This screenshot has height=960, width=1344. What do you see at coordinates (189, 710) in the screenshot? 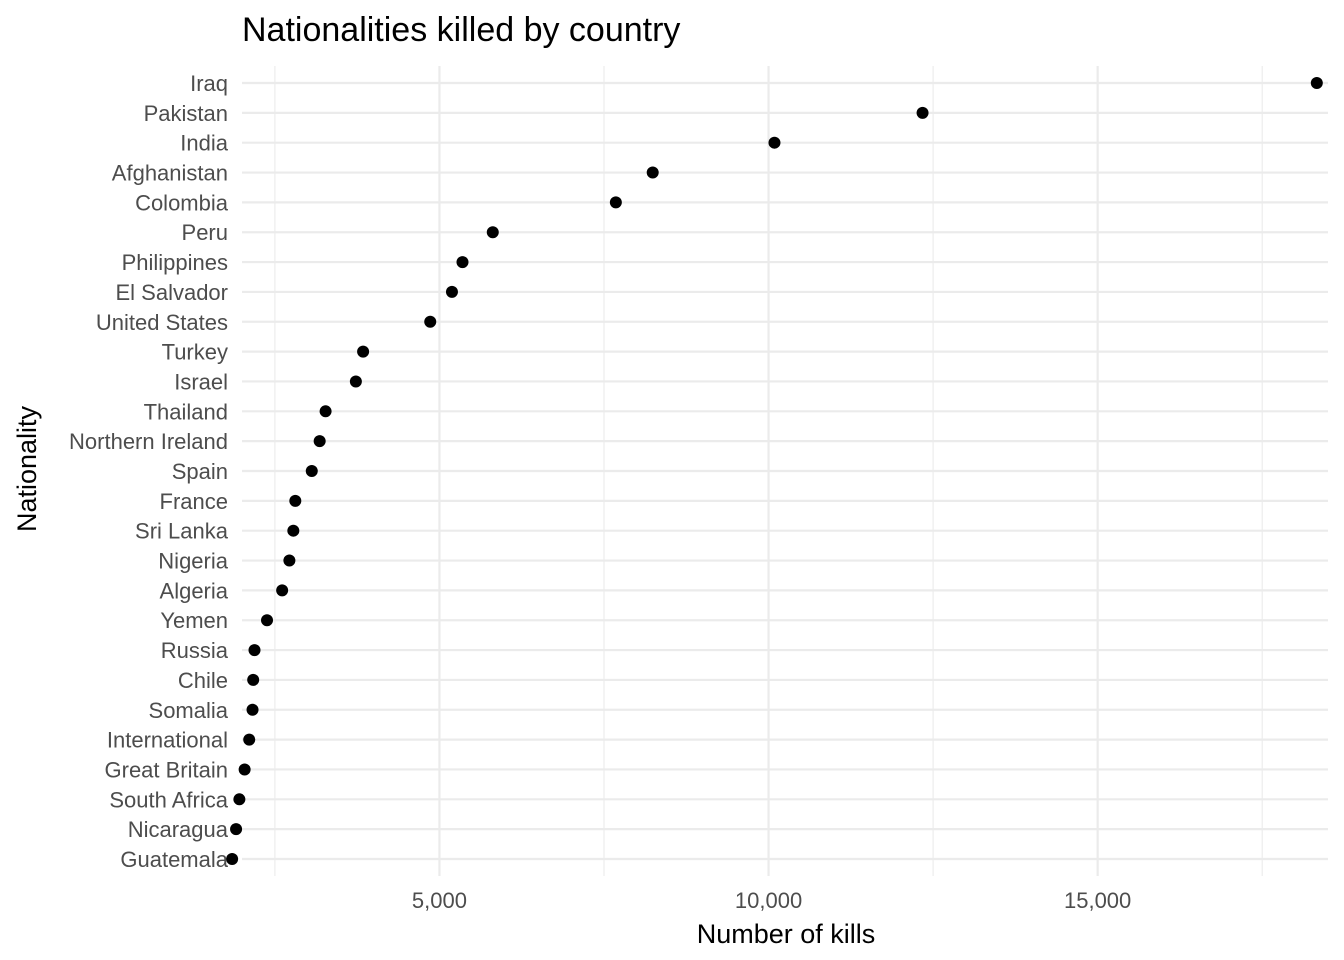
I see `y-tick-label: Somalia` at bounding box center [189, 710].